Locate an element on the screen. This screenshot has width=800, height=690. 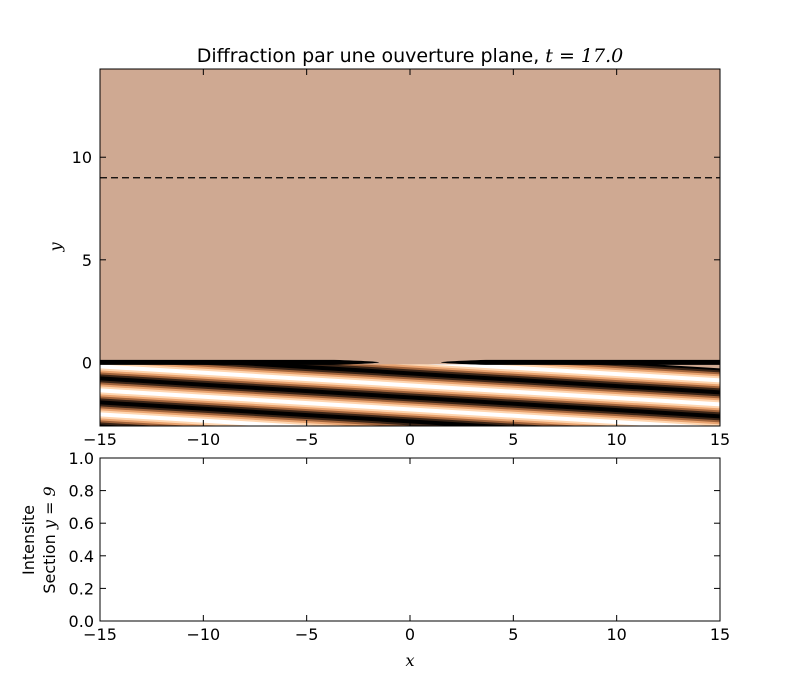
intensity-x-axis-label: x is located at coordinates (409, 660).